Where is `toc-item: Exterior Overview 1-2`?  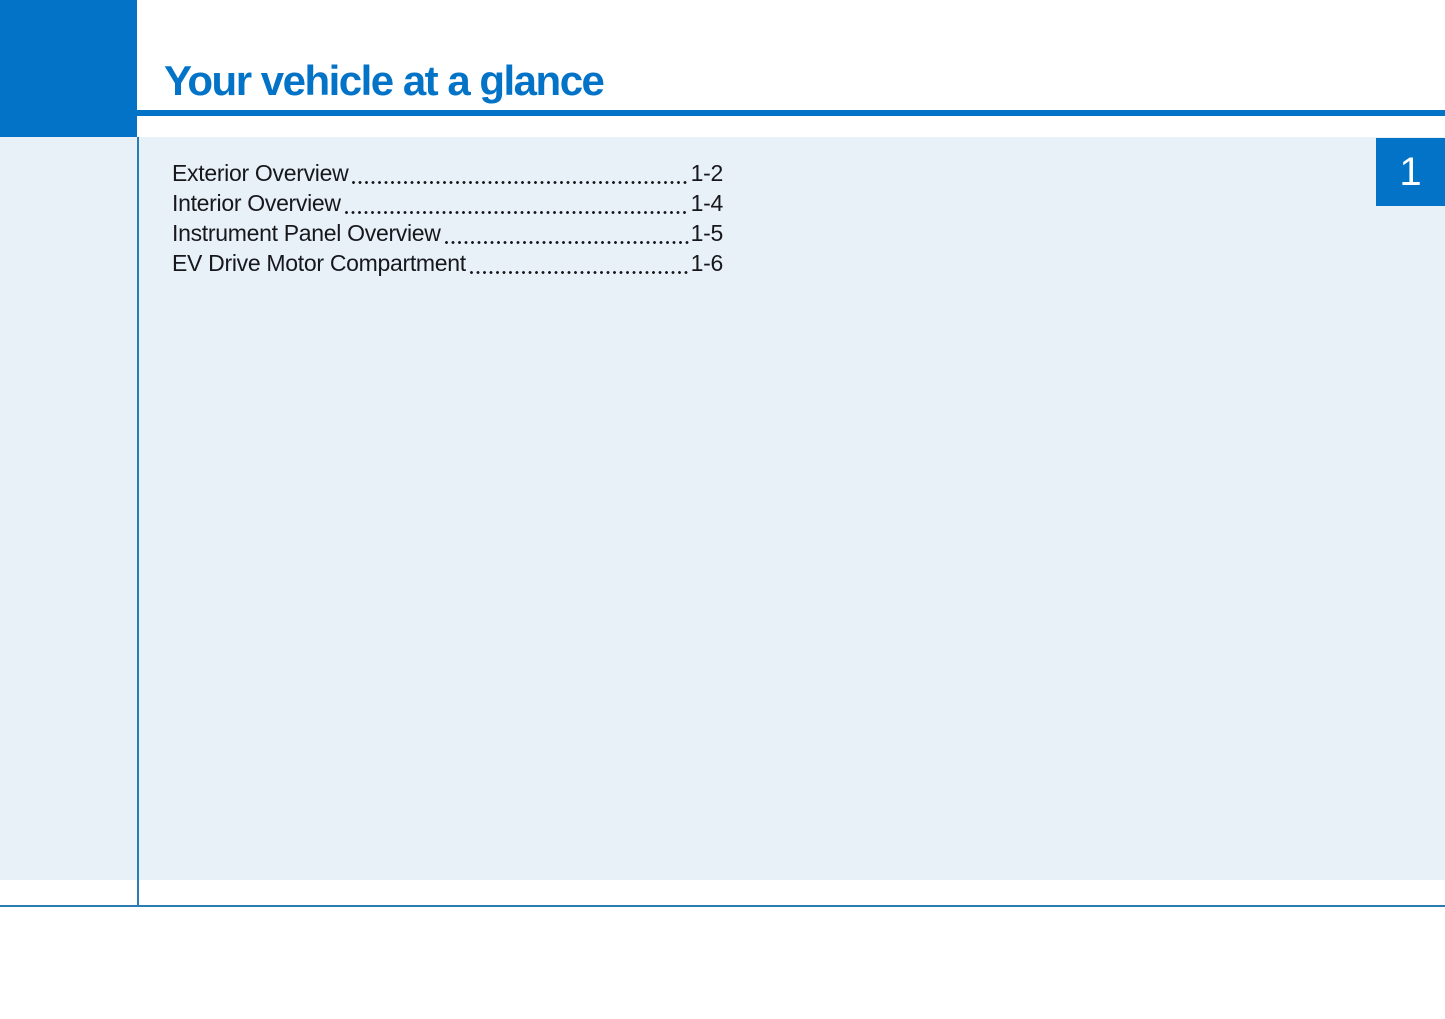 toc-item: Exterior Overview 1-2 is located at coordinates (447, 175).